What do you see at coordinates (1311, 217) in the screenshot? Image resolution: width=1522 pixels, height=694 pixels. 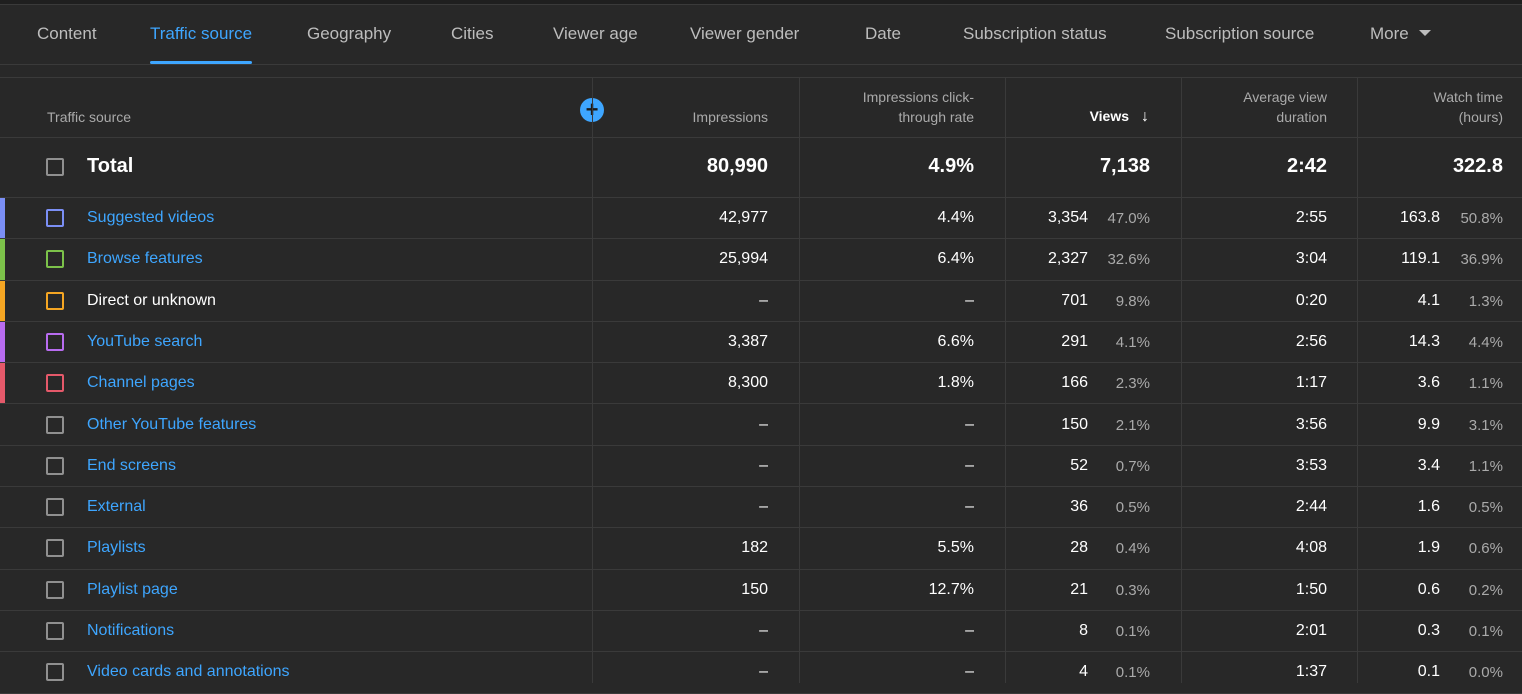 I see `avg-duration-value: 2:55` at bounding box center [1311, 217].